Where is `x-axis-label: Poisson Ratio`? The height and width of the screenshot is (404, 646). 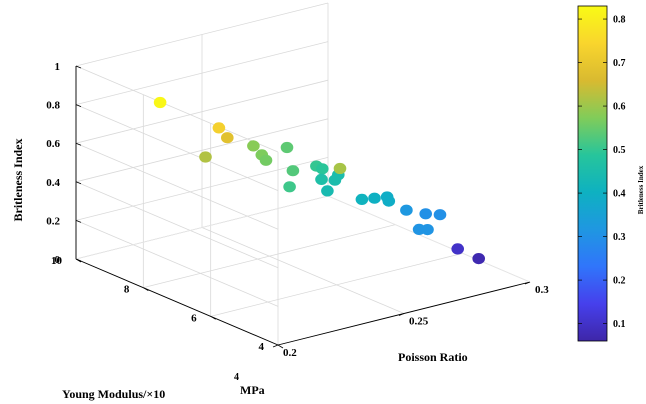
x-axis-label: Poisson Ratio is located at coordinates (433, 357).